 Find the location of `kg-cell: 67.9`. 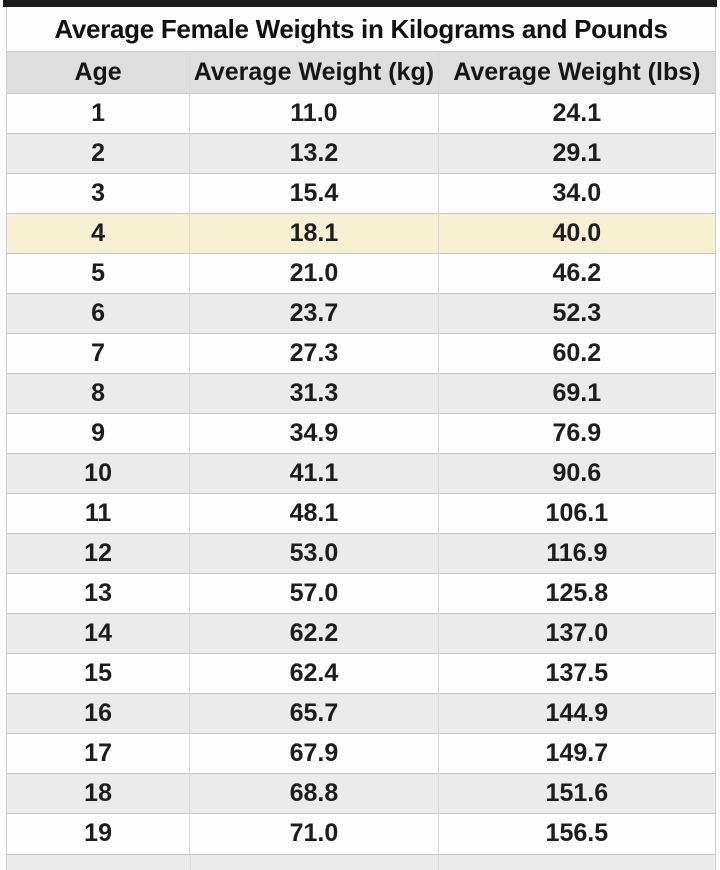

kg-cell: 67.9 is located at coordinates (314, 753).